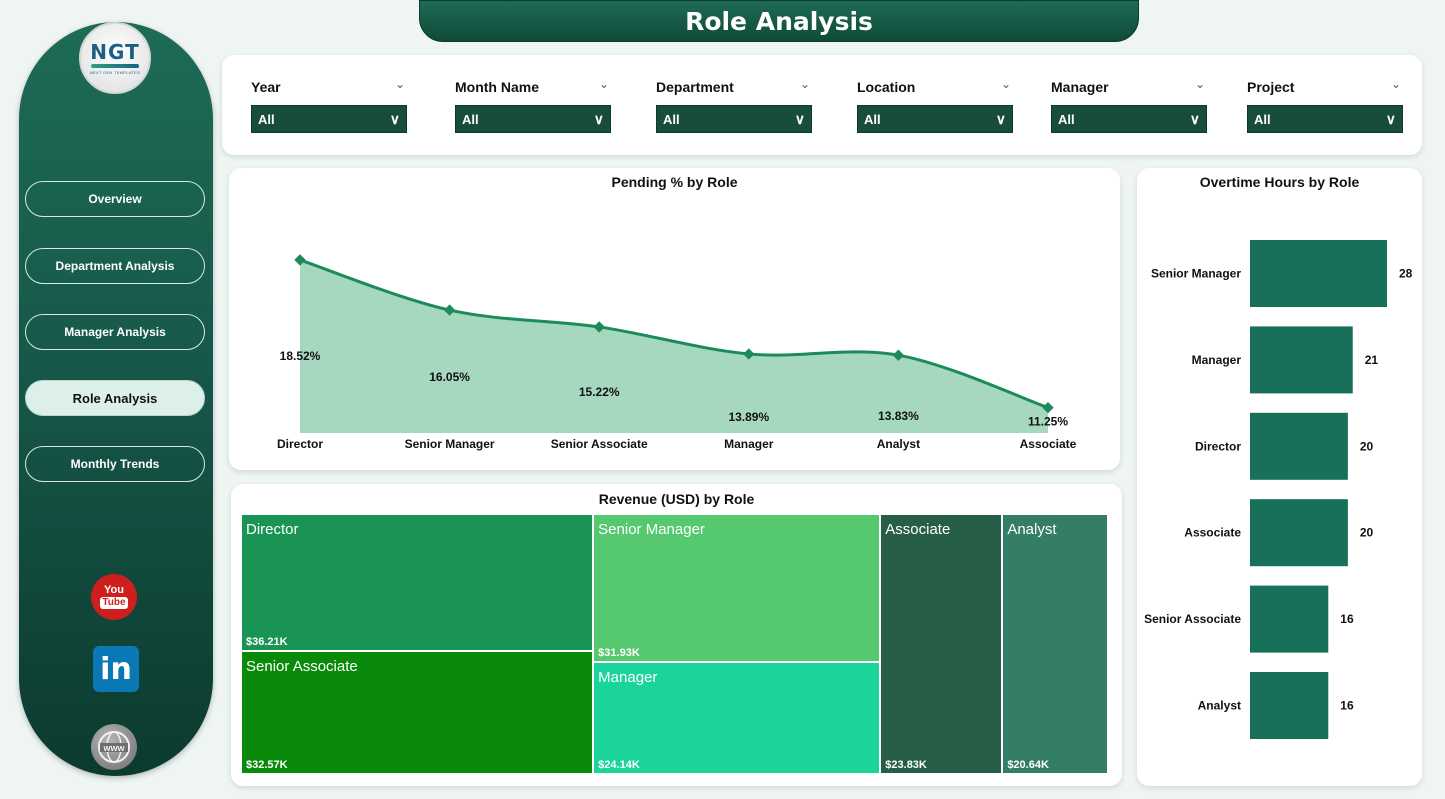  Describe the element at coordinates (674, 182) in the screenshot. I see `pending-chart-title: Pending % by Role` at that location.